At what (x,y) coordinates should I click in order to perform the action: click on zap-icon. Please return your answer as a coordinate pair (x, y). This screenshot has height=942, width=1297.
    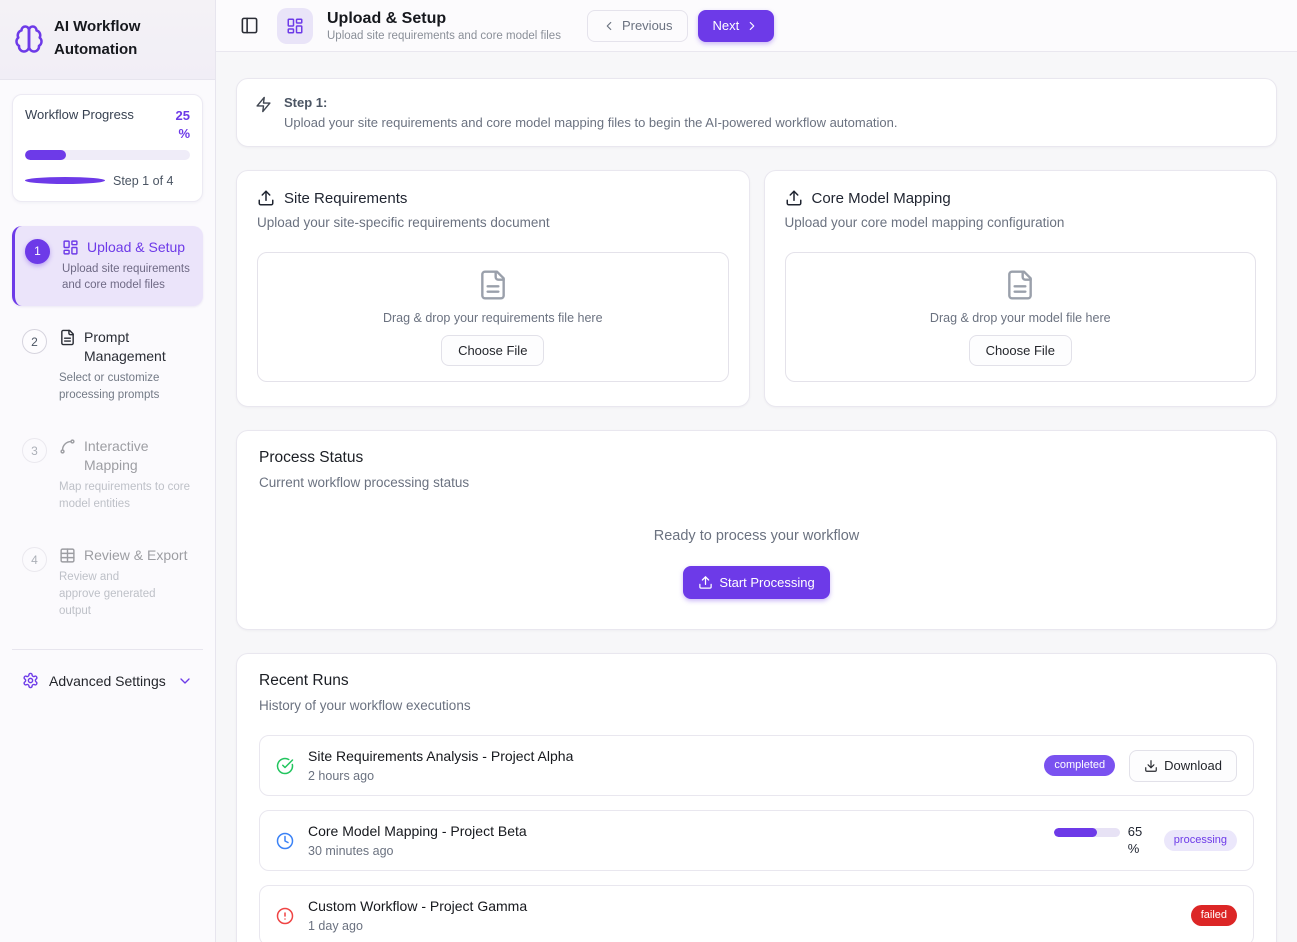
    Looking at the image, I should click on (263, 113).